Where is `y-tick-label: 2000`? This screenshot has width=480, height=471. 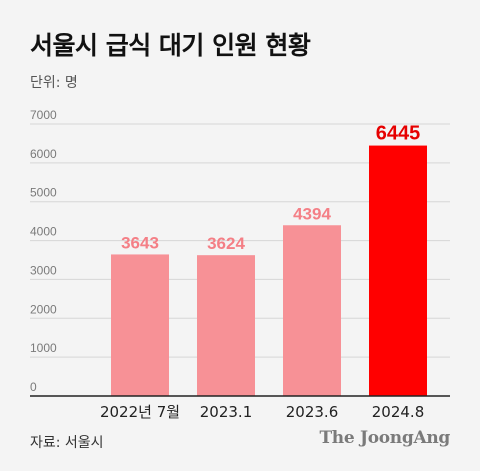 y-tick-label: 2000 is located at coordinates (43, 309).